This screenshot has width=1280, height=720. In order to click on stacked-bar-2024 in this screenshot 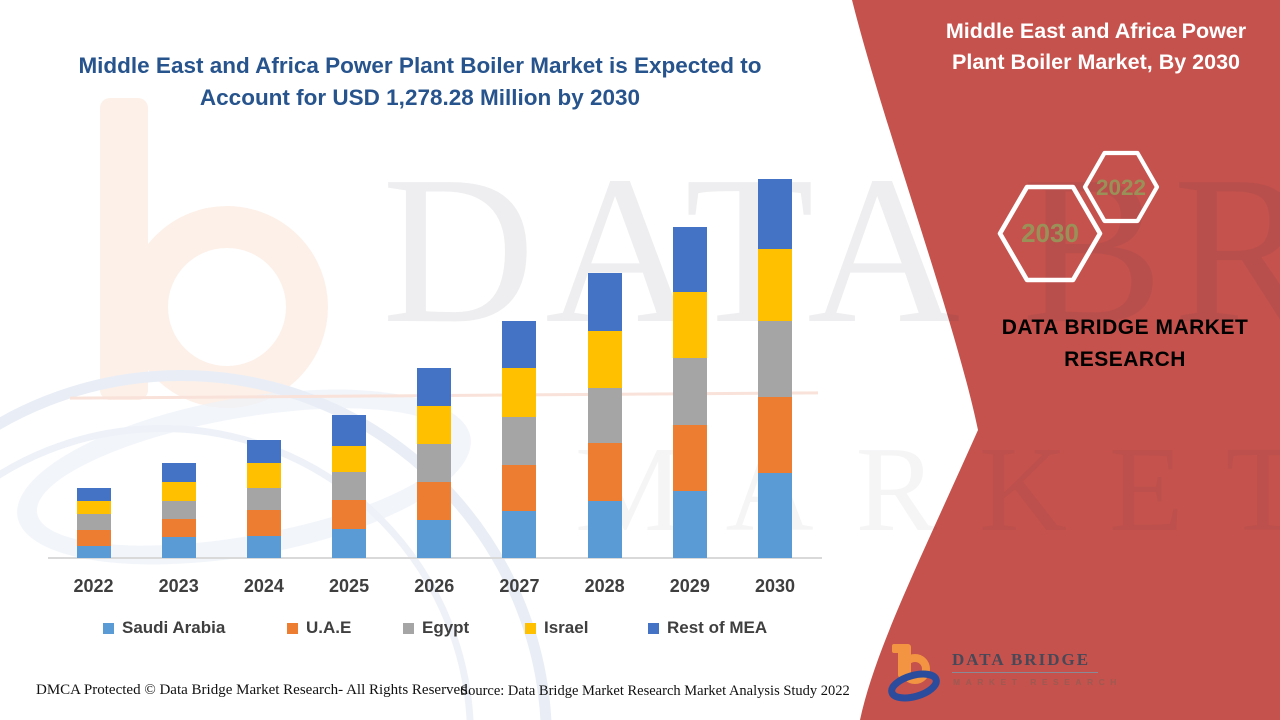, I will do `click(263, 498)`.